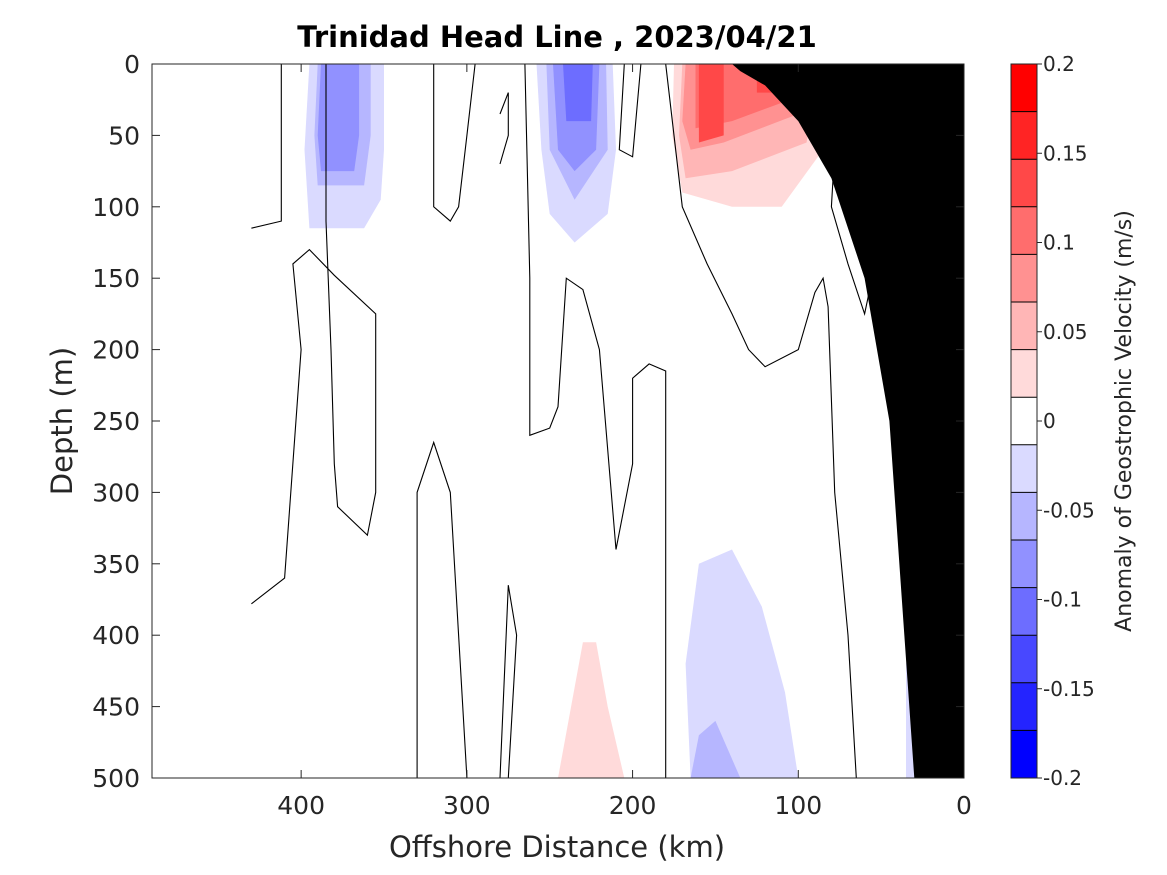  I want to click on colorbar-tick-label: -0.2, so click(1062, 778).